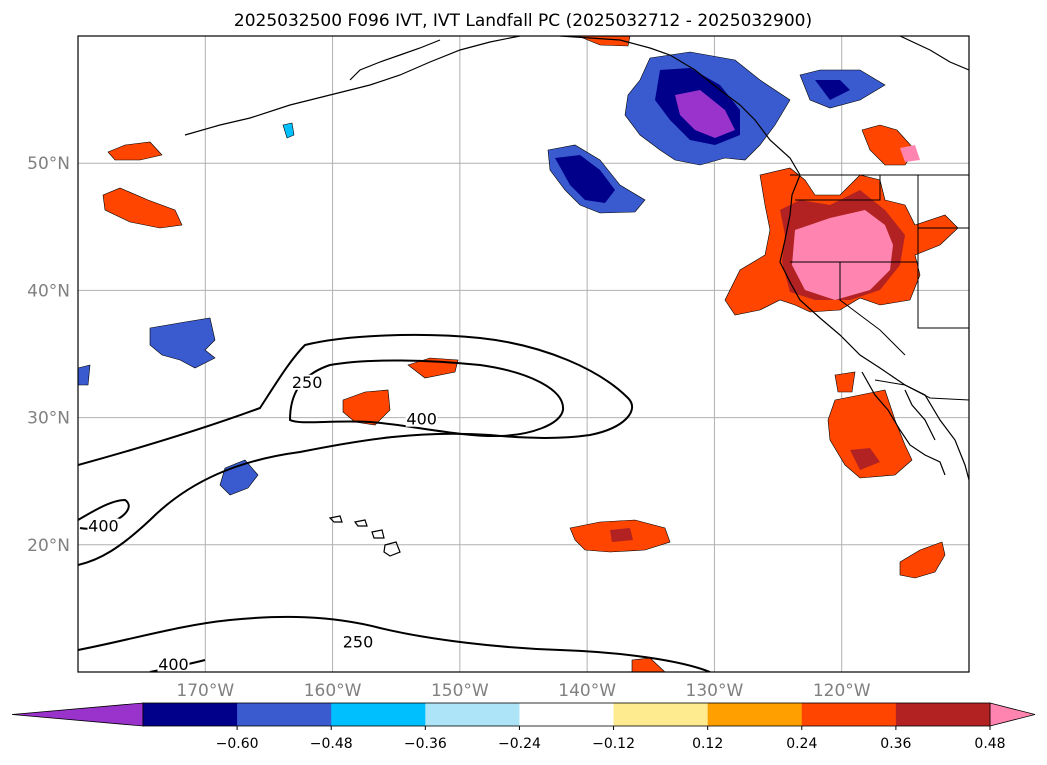 This screenshot has height=765, width=1047. I want to click on positive-region-central-b, so click(366, 407).